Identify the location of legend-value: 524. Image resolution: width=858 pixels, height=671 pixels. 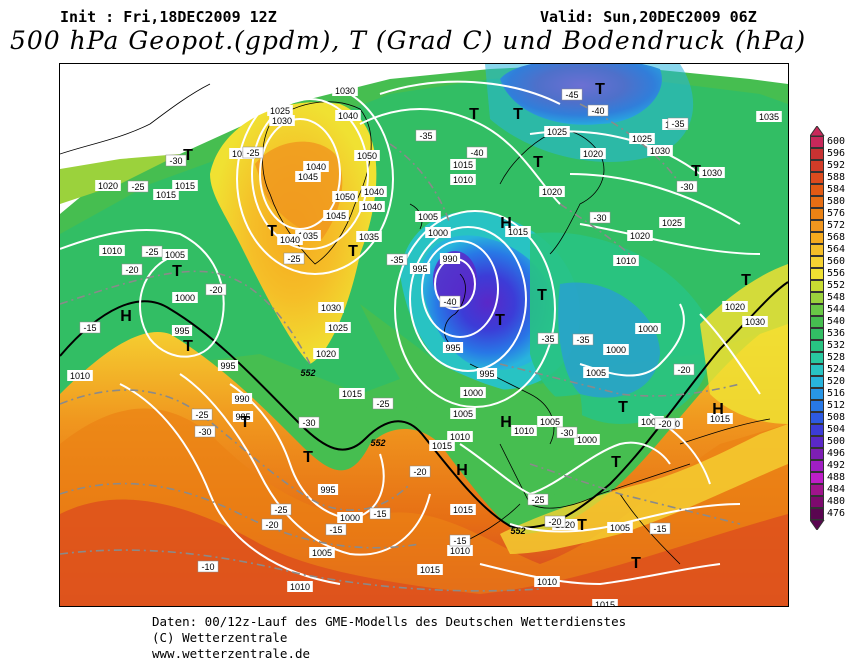
(836, 369).